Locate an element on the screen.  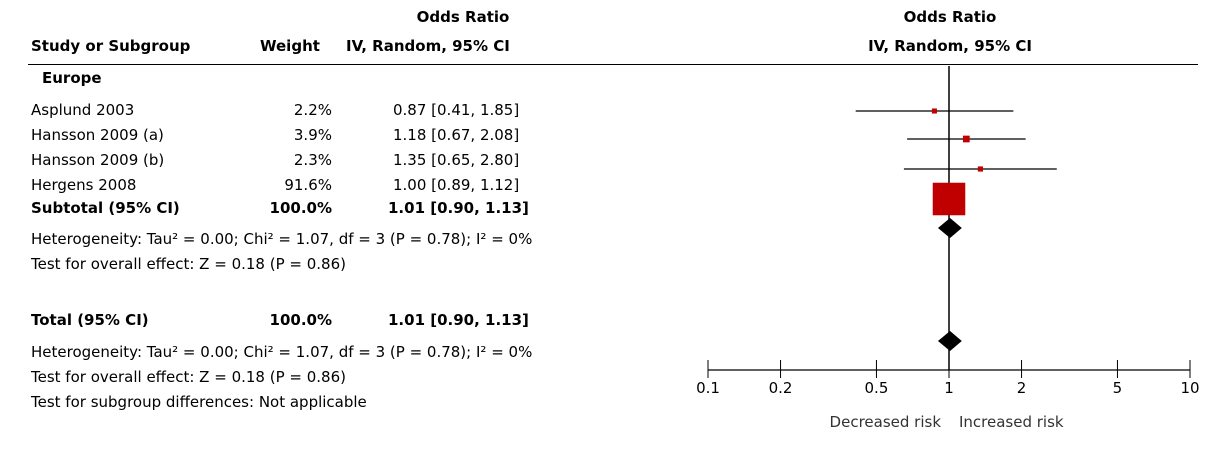
study-name: Hansson 2009 (a) is located at coordinates (97, 135).